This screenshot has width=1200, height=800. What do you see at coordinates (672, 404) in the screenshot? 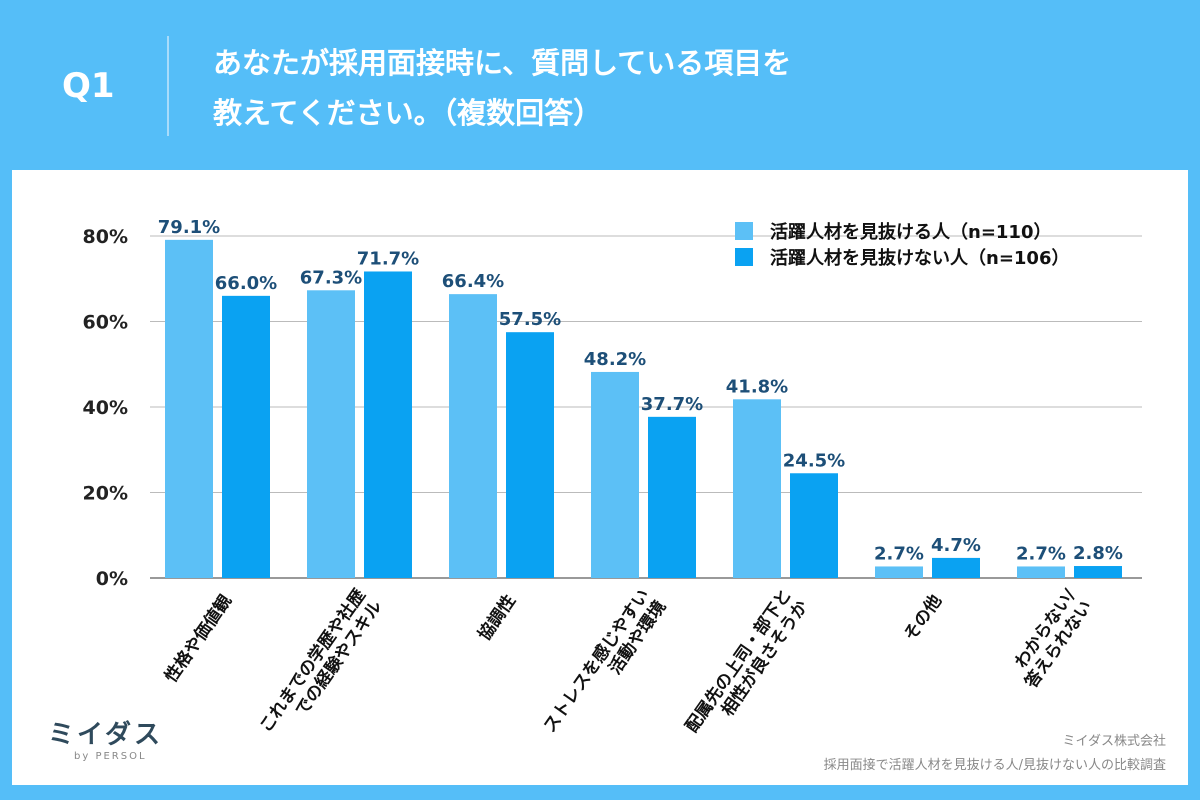
I see `data-label: 37.7%` at bounding box center [672, 404].